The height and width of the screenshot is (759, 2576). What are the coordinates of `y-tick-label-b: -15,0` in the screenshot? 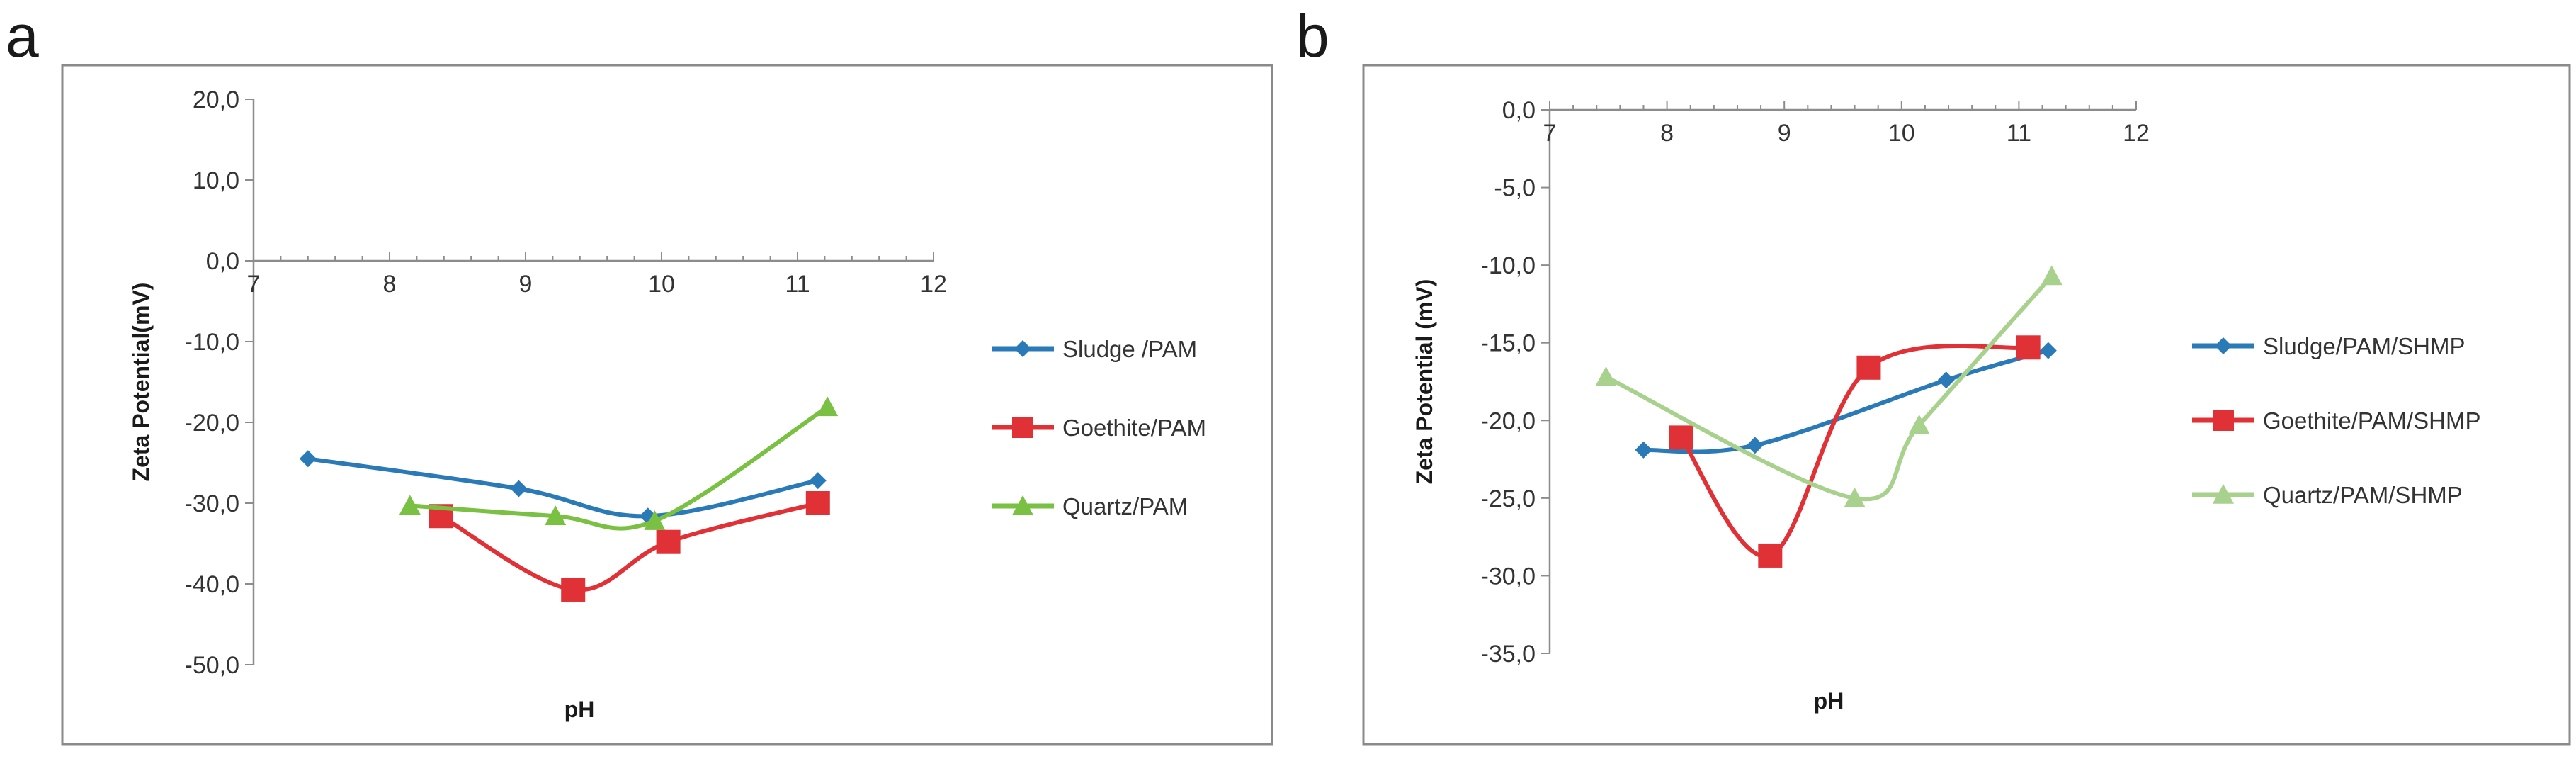 It's located at (1508, 343).